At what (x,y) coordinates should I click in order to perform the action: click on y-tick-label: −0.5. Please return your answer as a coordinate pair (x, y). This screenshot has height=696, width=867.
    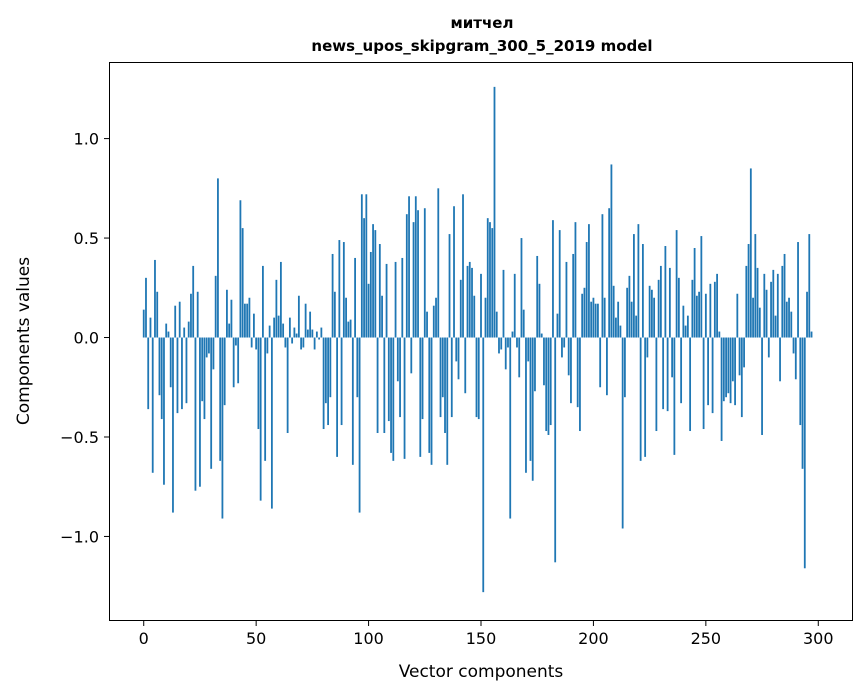
    Looking at the image, I should click on (79, 437).